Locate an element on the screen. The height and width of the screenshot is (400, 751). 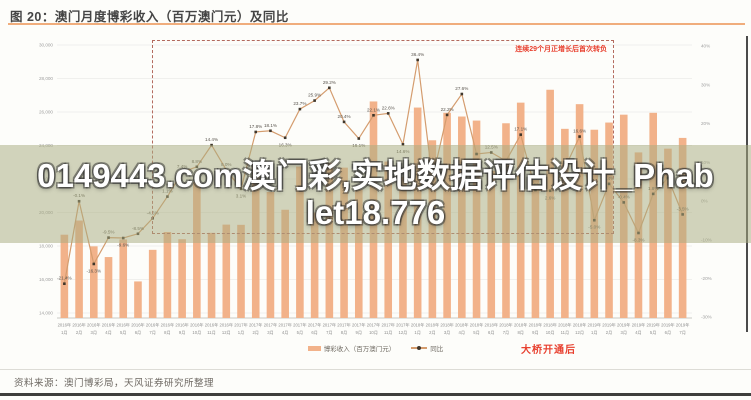
legend-yoy-label: 同比 is located at coordinates (437, 349).